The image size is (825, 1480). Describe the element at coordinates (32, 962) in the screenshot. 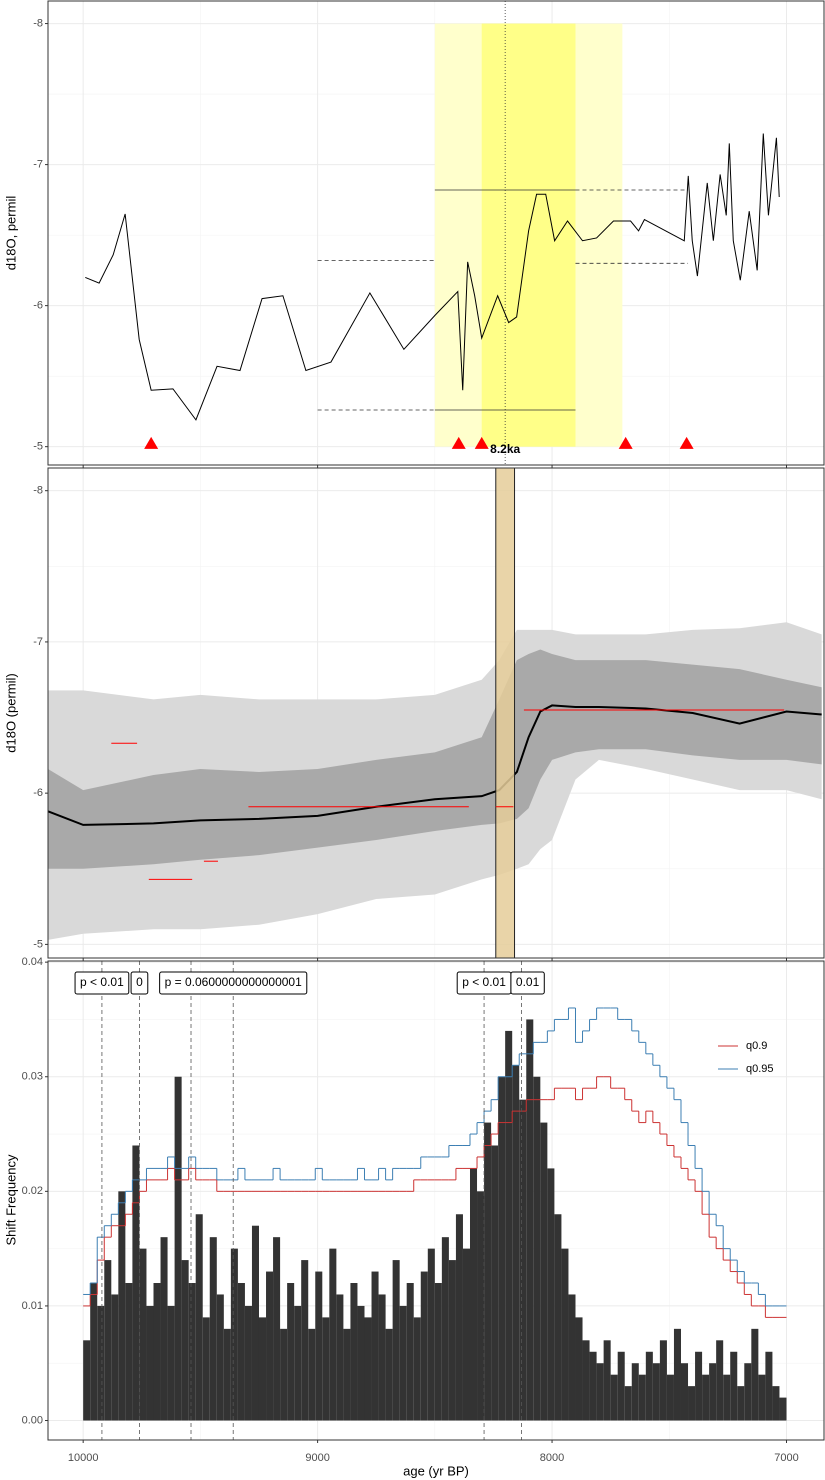

I see `y-tick-label: 0.04` at that location.